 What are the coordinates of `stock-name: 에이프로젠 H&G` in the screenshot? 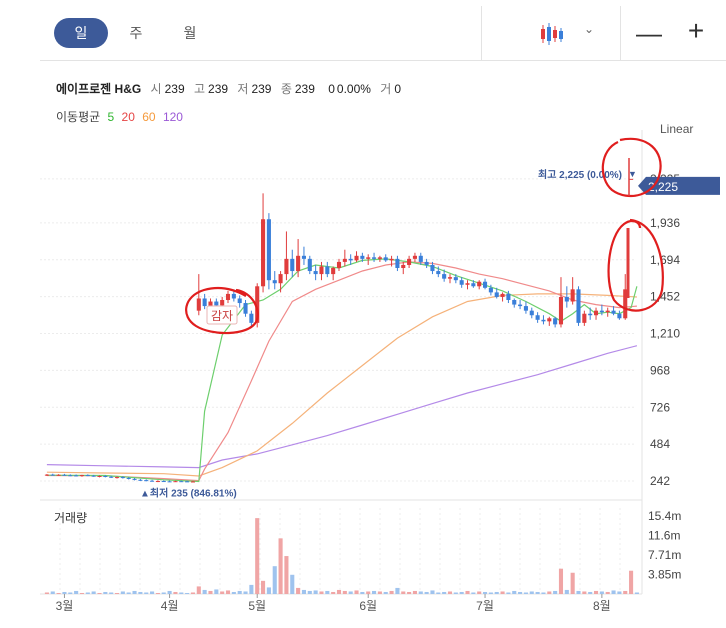 It's located at (99, 89).